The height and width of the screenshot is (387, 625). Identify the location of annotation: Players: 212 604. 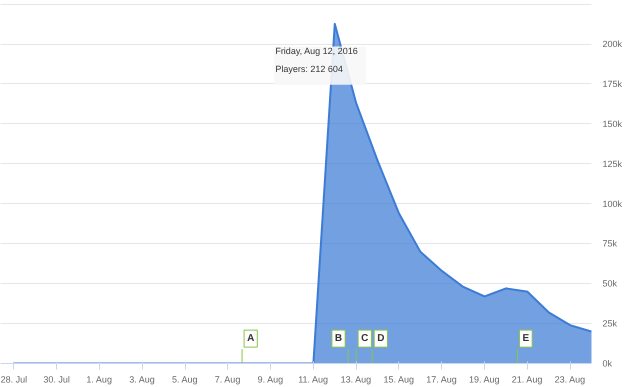
(309, 69).